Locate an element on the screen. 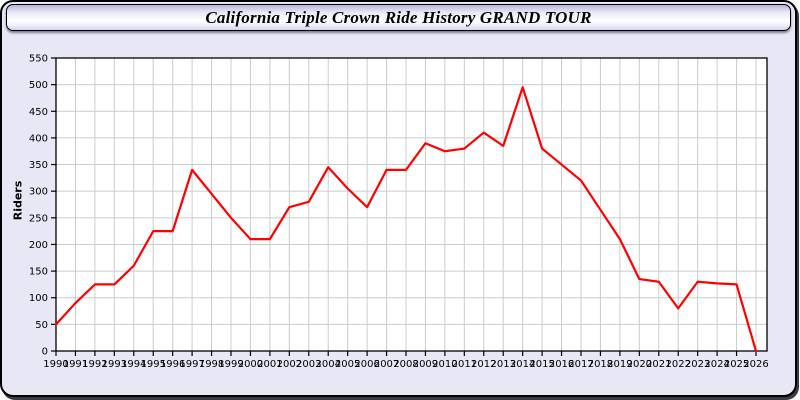 The image size is (800, 400). x-tick-label: 2007 is located at coordinates (386, 364).